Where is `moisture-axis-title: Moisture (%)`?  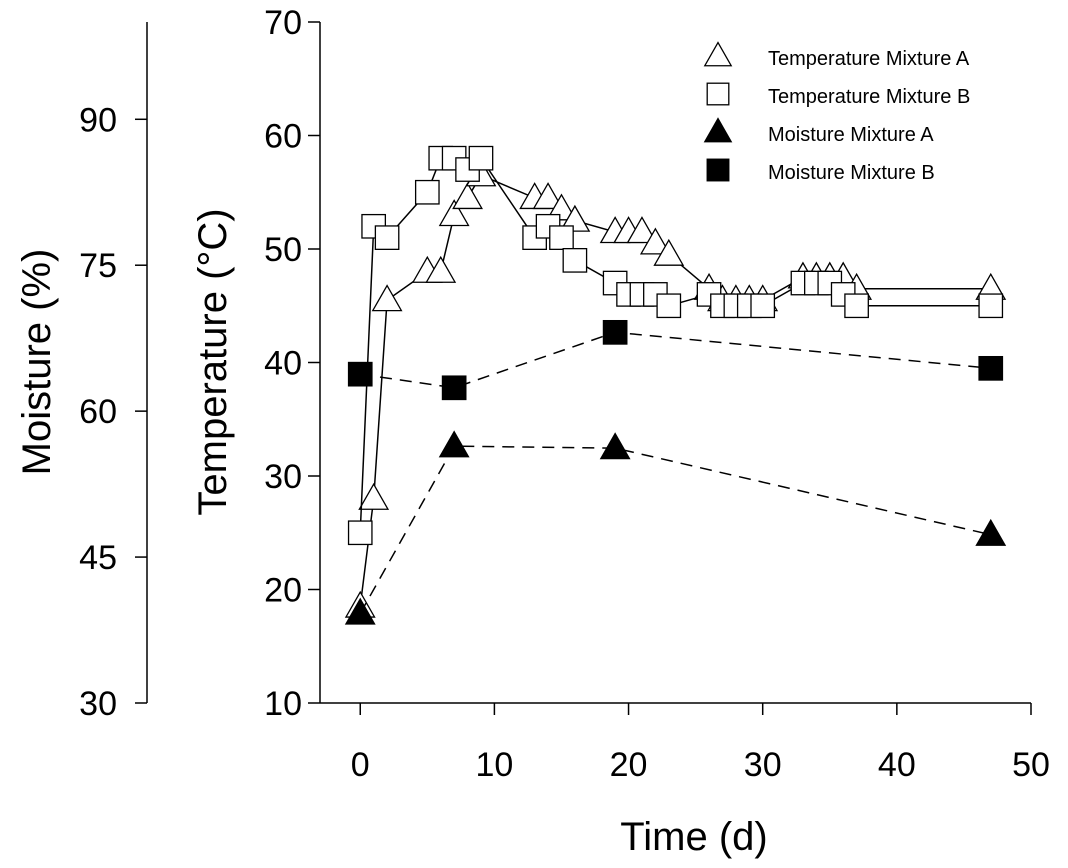 moisture-axis-title: Moisture (%) is located at coordinates (37, 362).